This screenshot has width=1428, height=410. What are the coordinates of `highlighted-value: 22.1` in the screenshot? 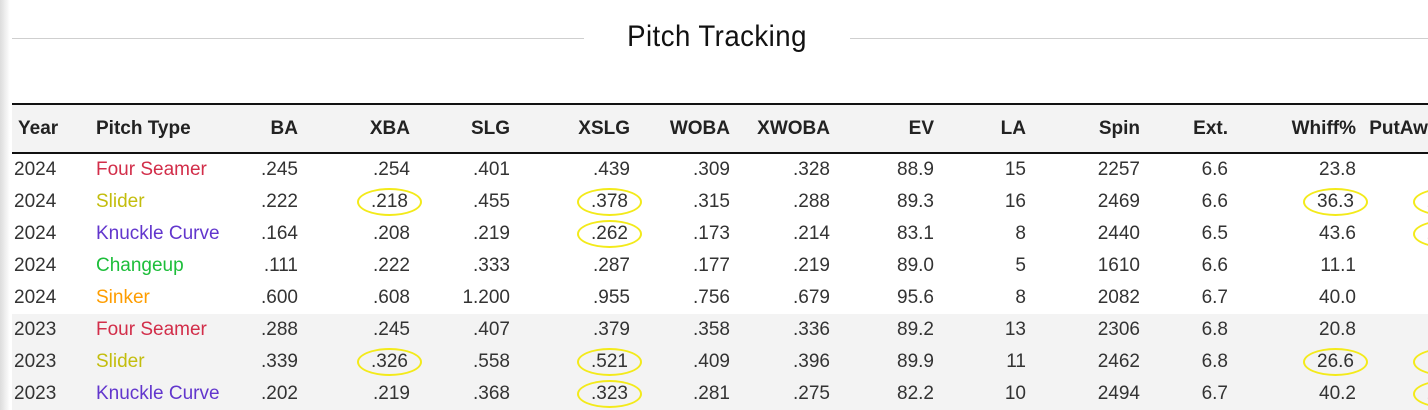 It's located at (1420, 394).